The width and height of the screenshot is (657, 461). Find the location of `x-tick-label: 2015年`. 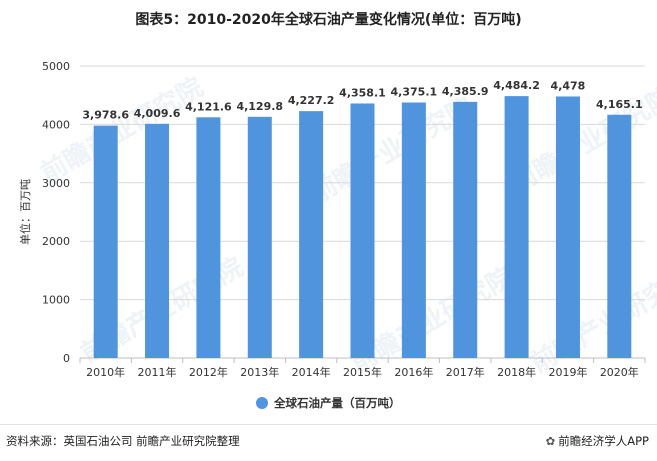

x-tick-label: 2015年 is located at coordinates (362, 372).